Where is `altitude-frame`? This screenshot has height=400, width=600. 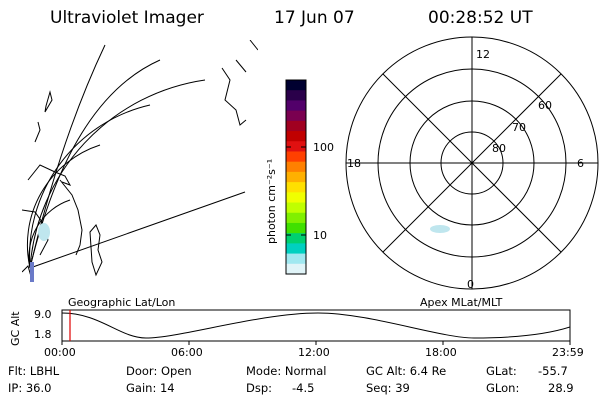 altitude-frame is located at coordinates (316, 325).